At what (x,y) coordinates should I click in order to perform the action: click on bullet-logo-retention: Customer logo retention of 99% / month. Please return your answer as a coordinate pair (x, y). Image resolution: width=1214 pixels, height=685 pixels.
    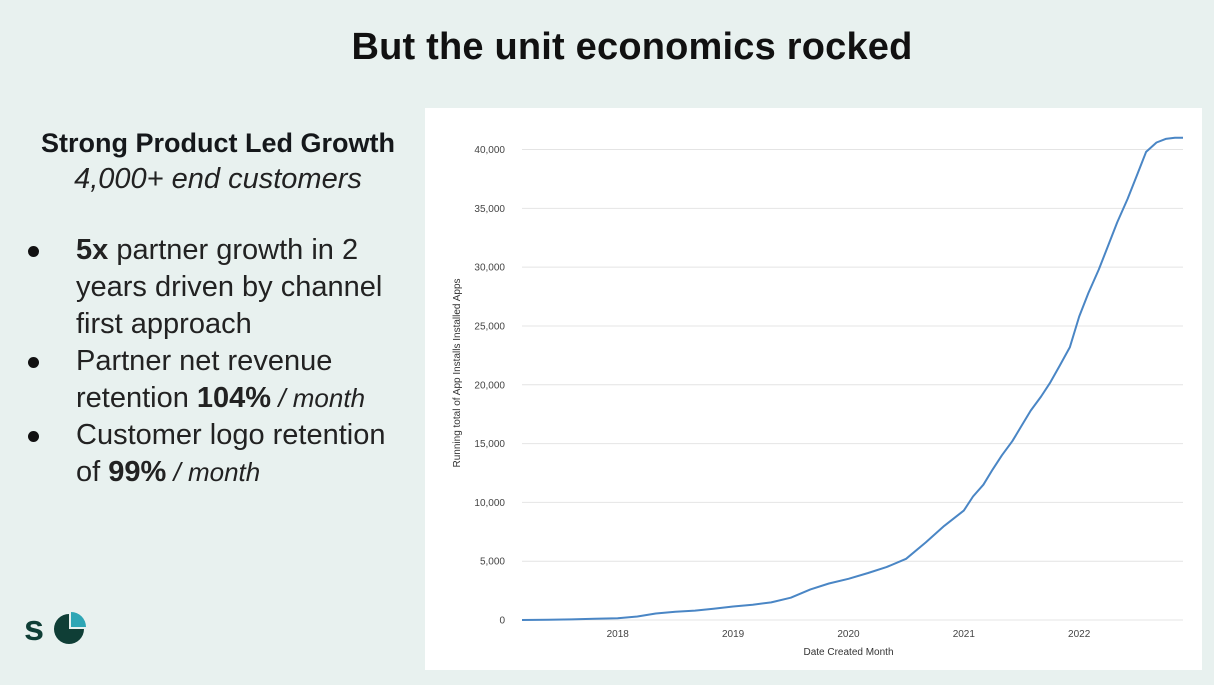
    Looking at the image, I should click on (218, 454).